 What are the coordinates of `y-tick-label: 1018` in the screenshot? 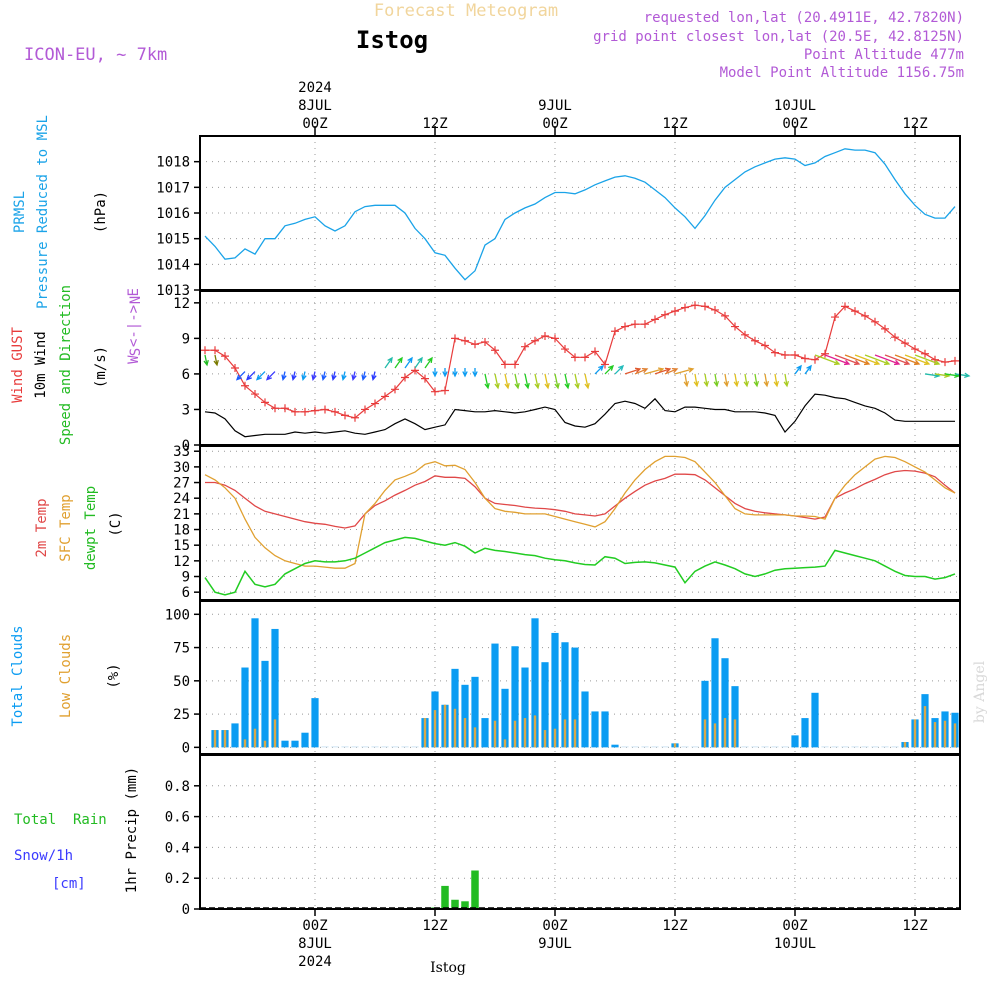 It's located at (173, 163).